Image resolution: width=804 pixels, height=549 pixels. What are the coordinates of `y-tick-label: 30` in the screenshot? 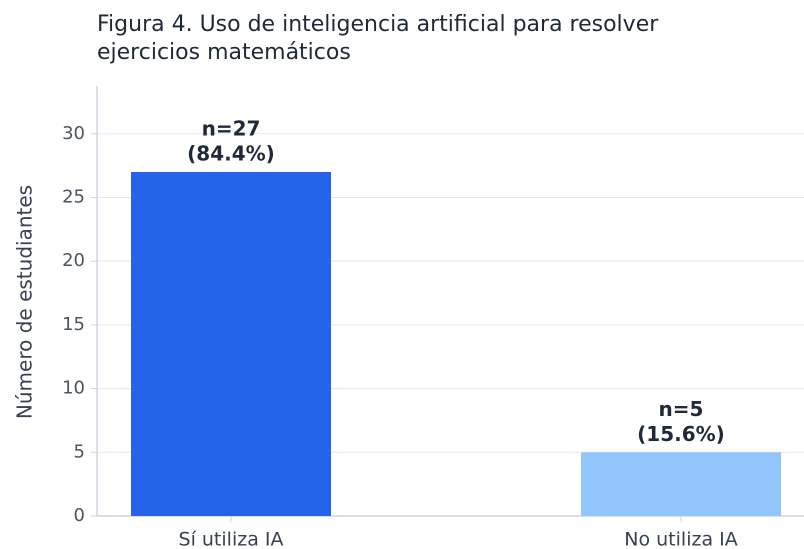 It's located at (73, 133).